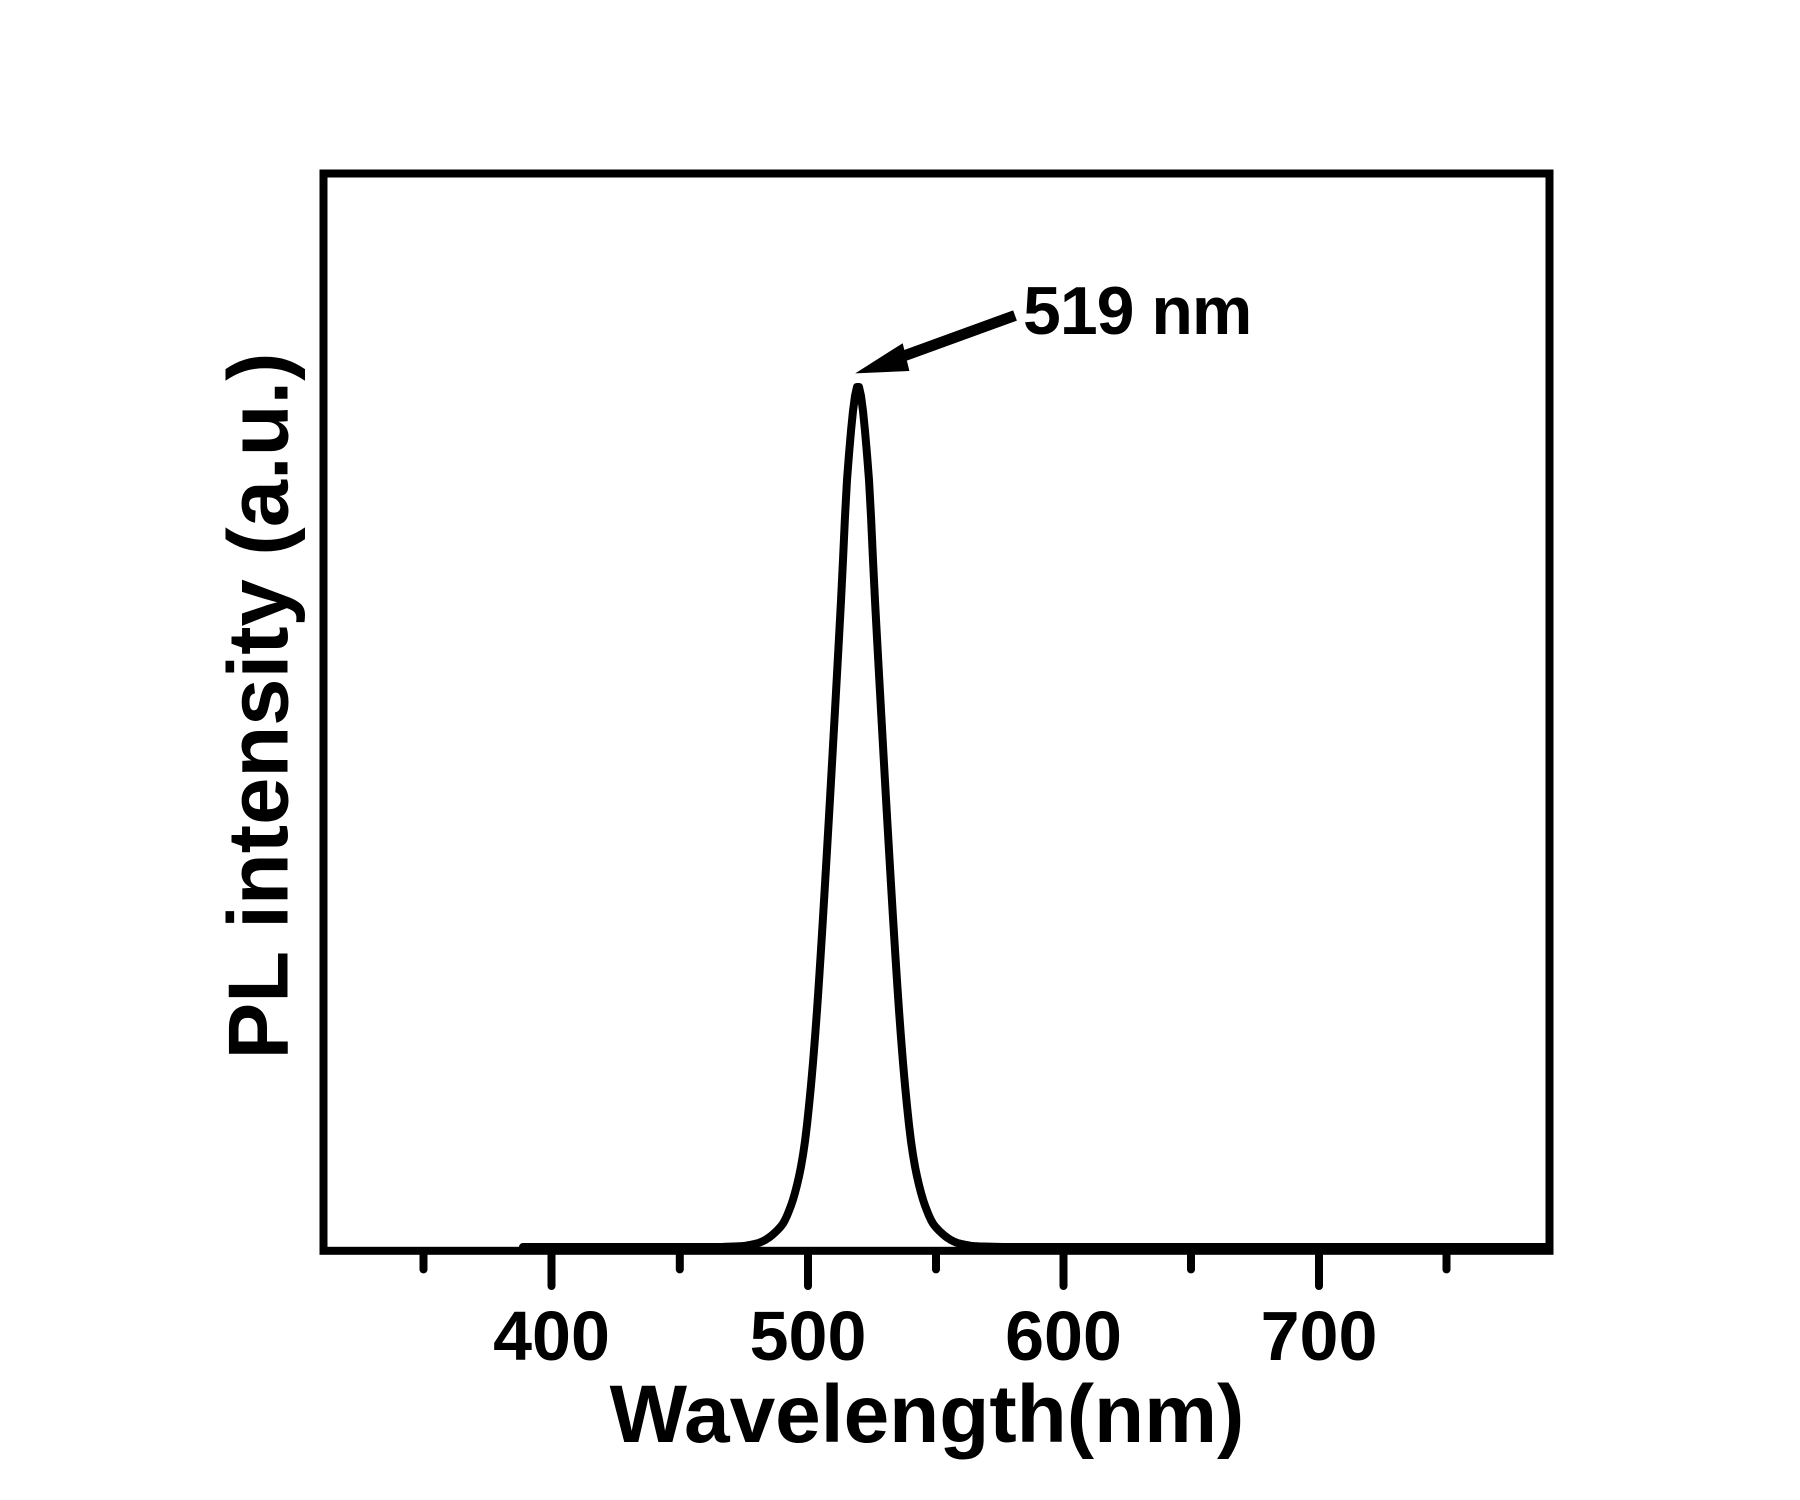  I want to click on svg-text: 700, so click(1319, 1336).